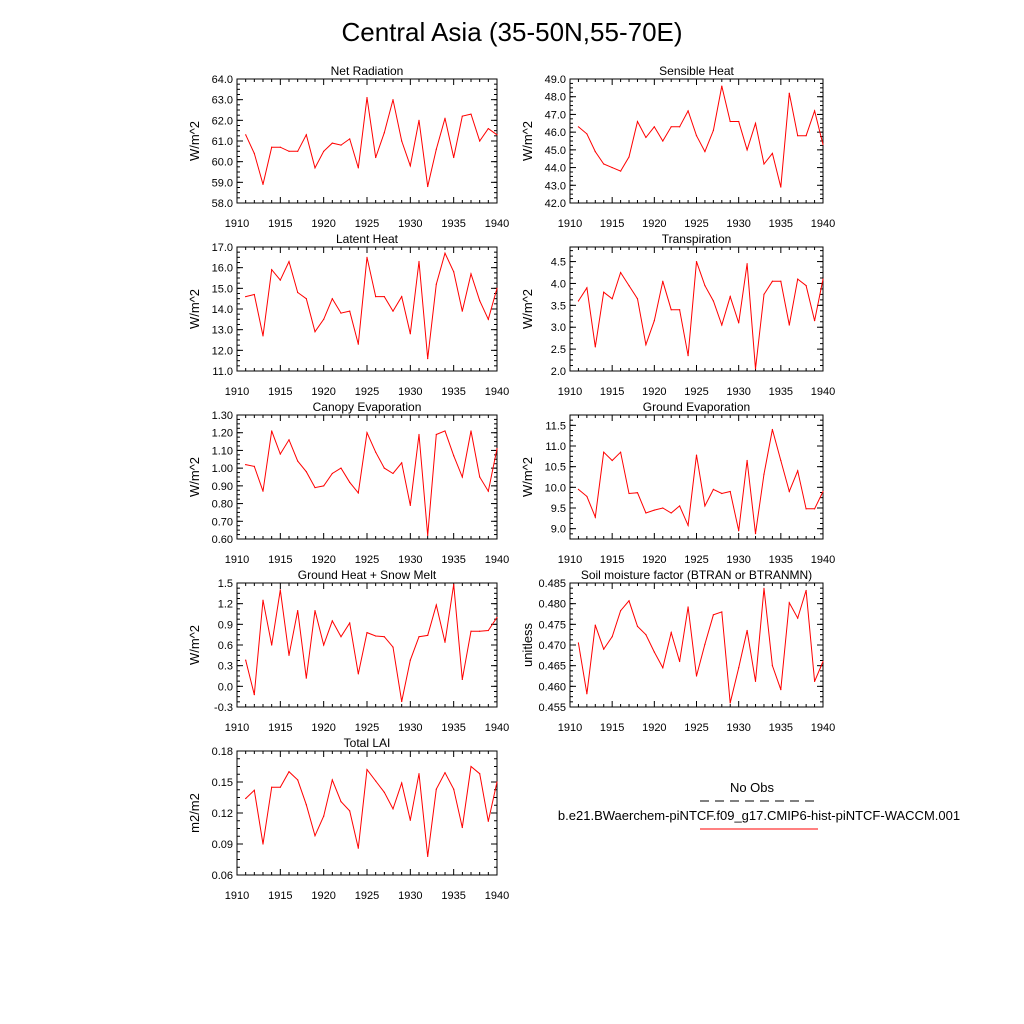 The width and height of the screenshot is (1024, 1024). What do you see at coordinates (558, 263) in the screenshot?
I see `y-tick-label: 4.5` at bounding box center [558, 263].